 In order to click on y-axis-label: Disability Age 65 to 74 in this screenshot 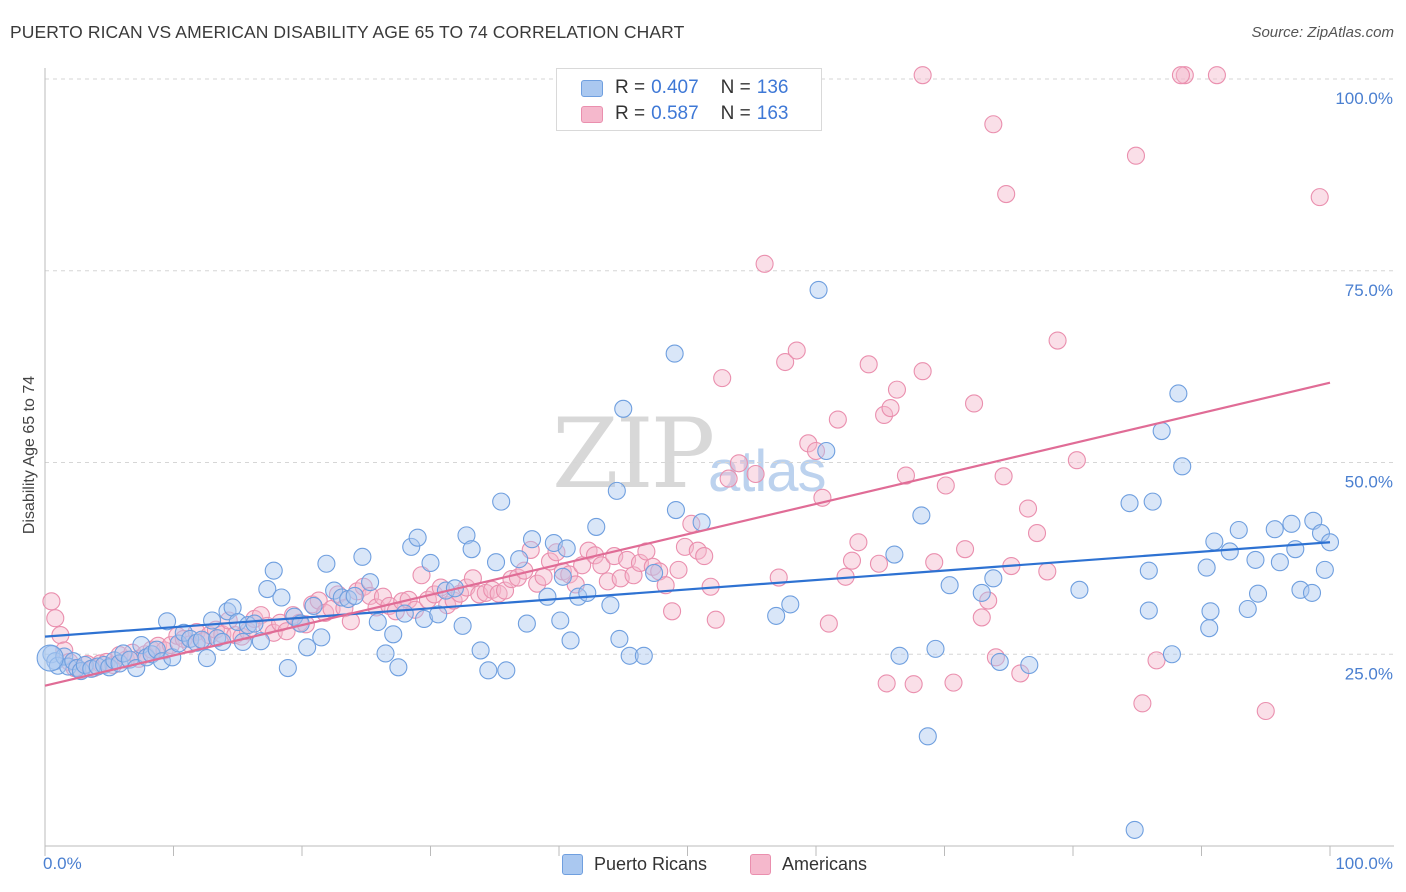, I will do `click(29, 455)`.